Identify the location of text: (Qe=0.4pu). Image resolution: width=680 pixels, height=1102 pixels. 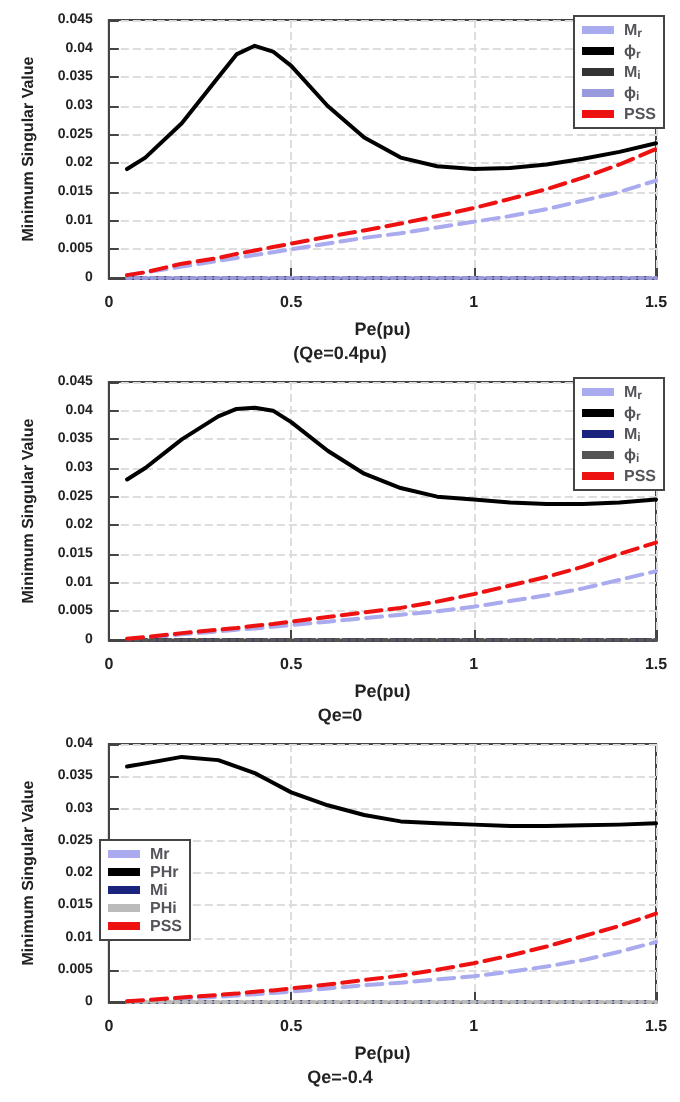
(340, 353).